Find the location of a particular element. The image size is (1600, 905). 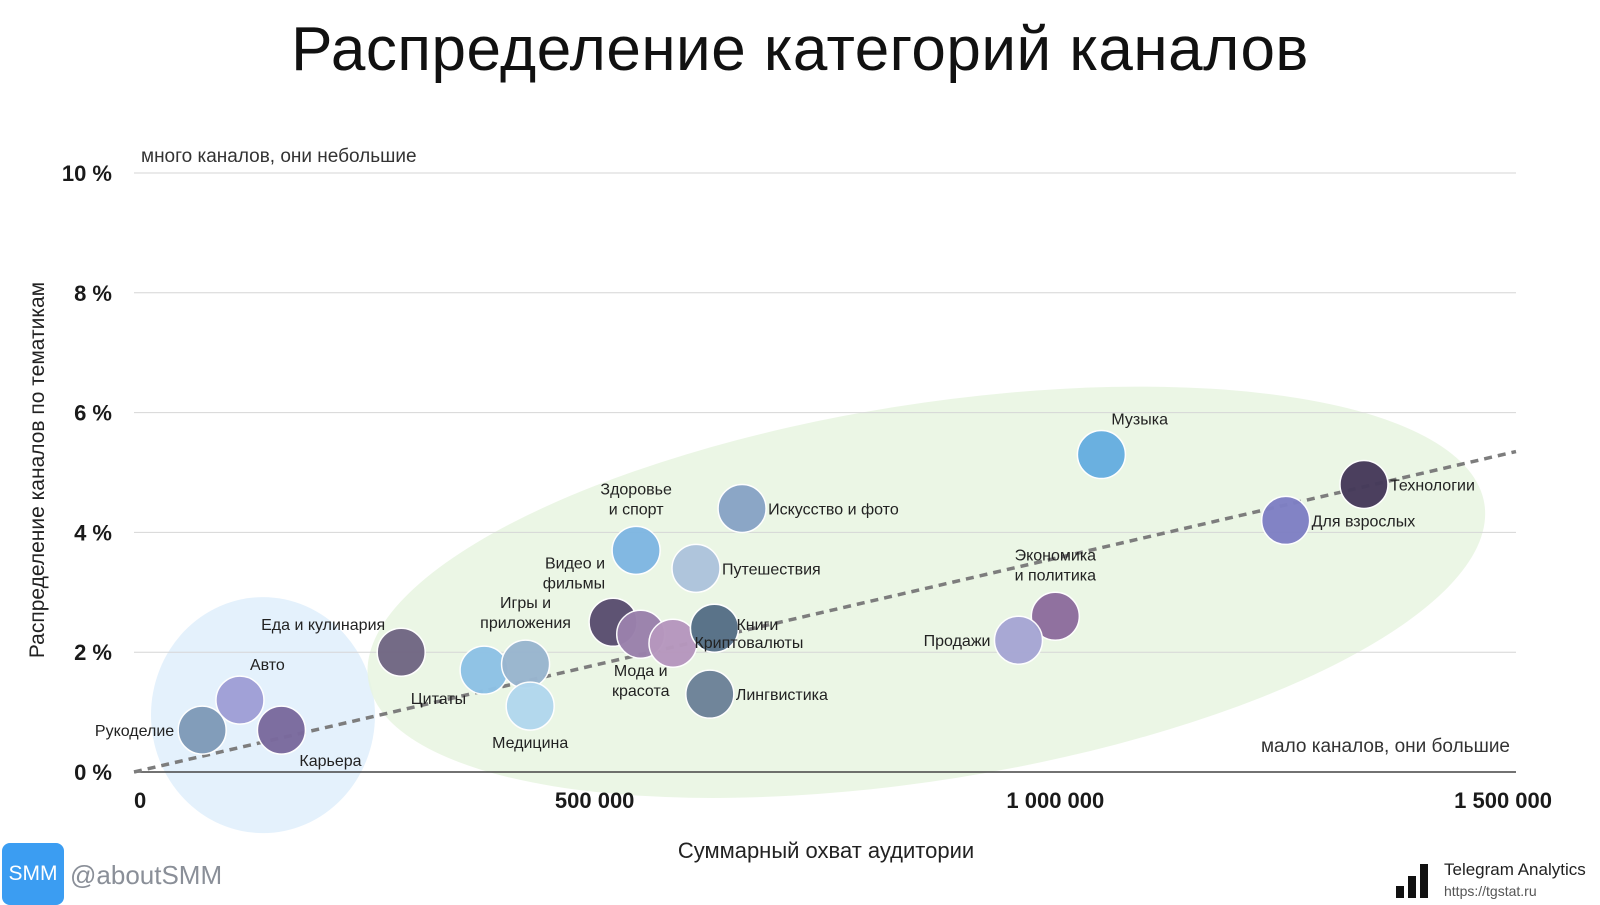

x-tick-label: 1 000 000 is located at coordinates (1055, 800).